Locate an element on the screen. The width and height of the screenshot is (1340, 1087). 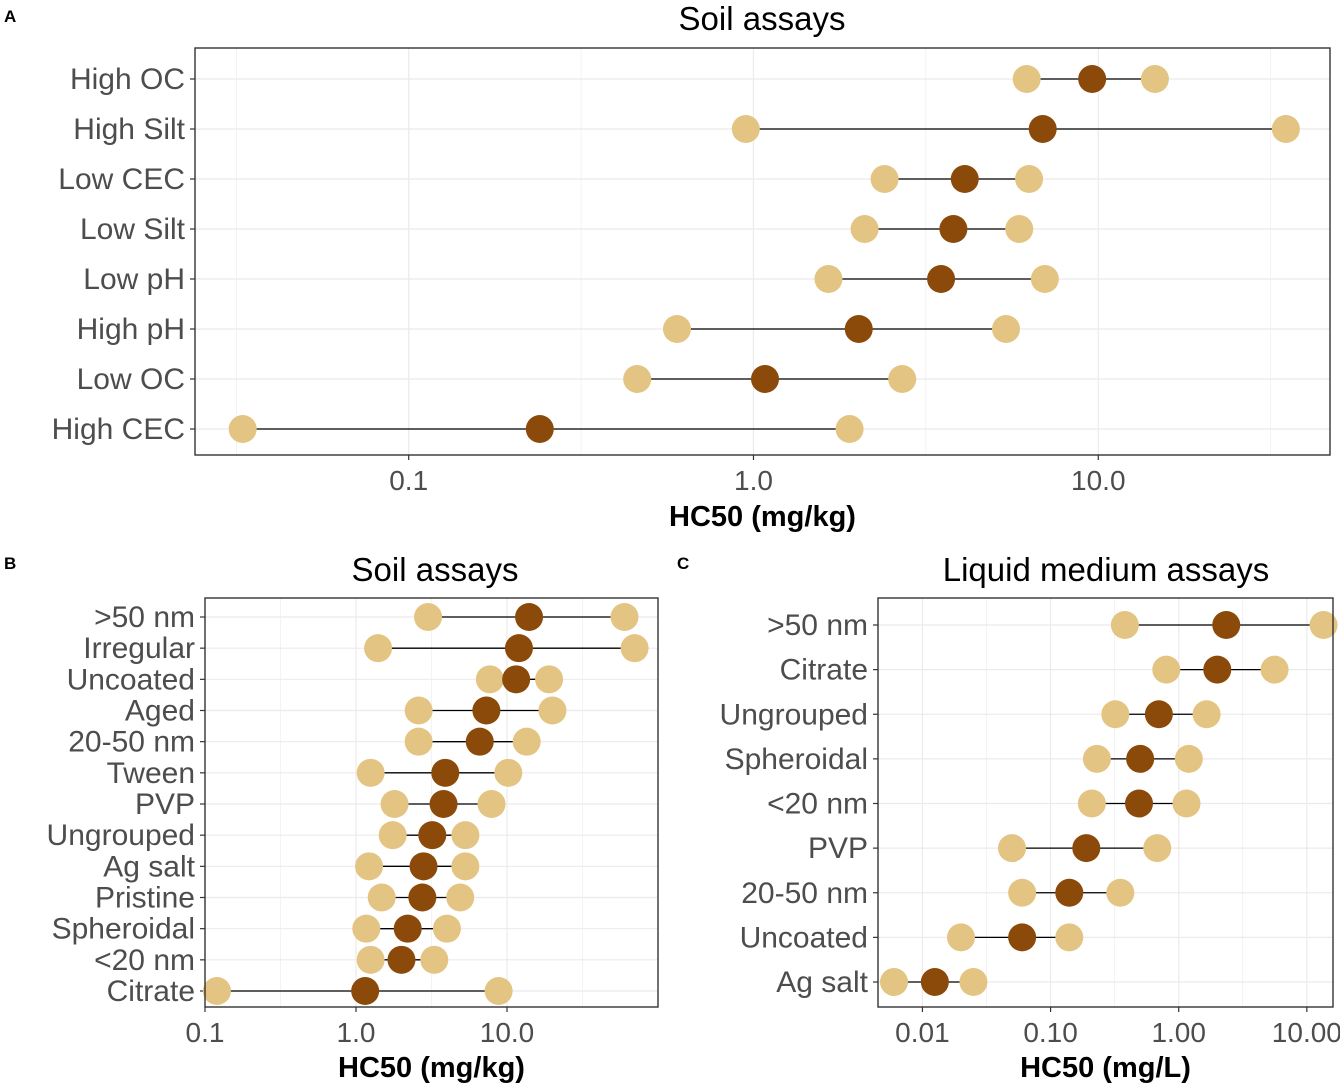
upper-bound-point-c-ag-salt is located at coordinates (973, 982).